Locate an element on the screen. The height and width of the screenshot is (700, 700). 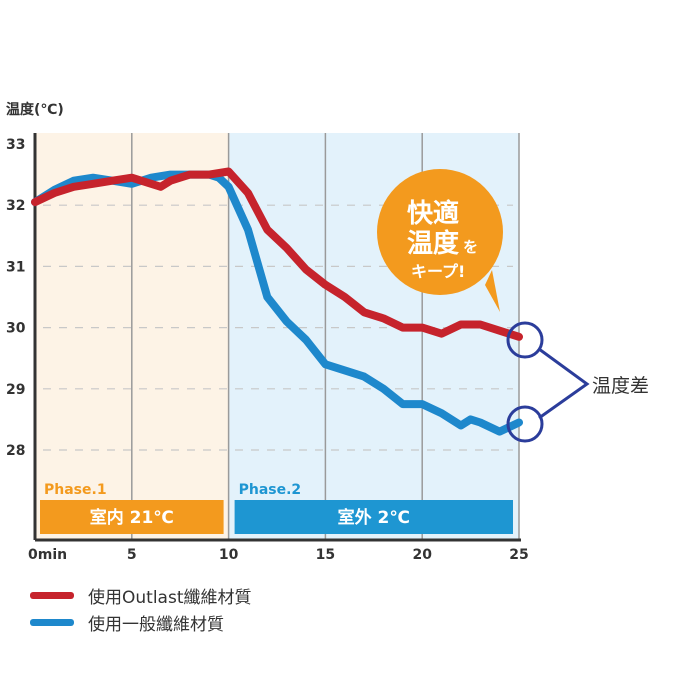
difference-circle-bottom is located at coordinates (525, 424).